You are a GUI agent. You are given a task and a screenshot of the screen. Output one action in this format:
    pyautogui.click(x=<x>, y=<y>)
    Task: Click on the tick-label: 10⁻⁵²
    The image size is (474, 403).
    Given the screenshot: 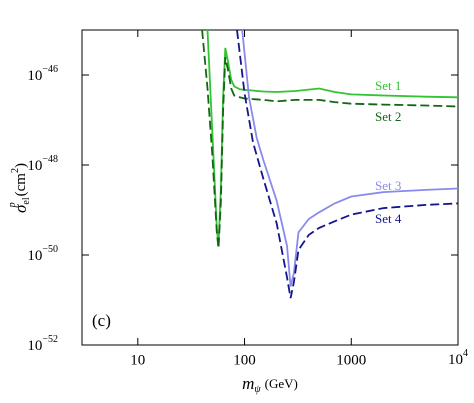 What is the action you would take?
    pyautogui.click(x=42, y=344)
    